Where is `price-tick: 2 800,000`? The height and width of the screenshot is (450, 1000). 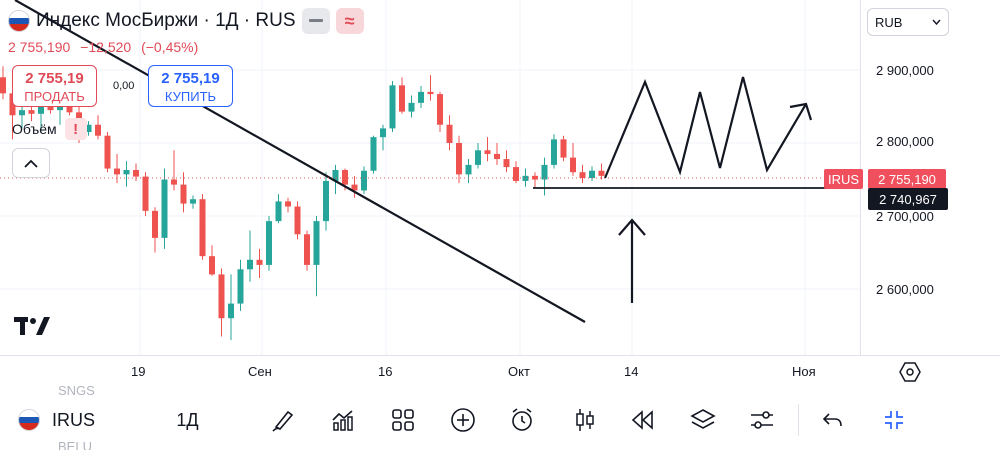
price-tick: 2 800,000 is located at coordinates (905, 141).